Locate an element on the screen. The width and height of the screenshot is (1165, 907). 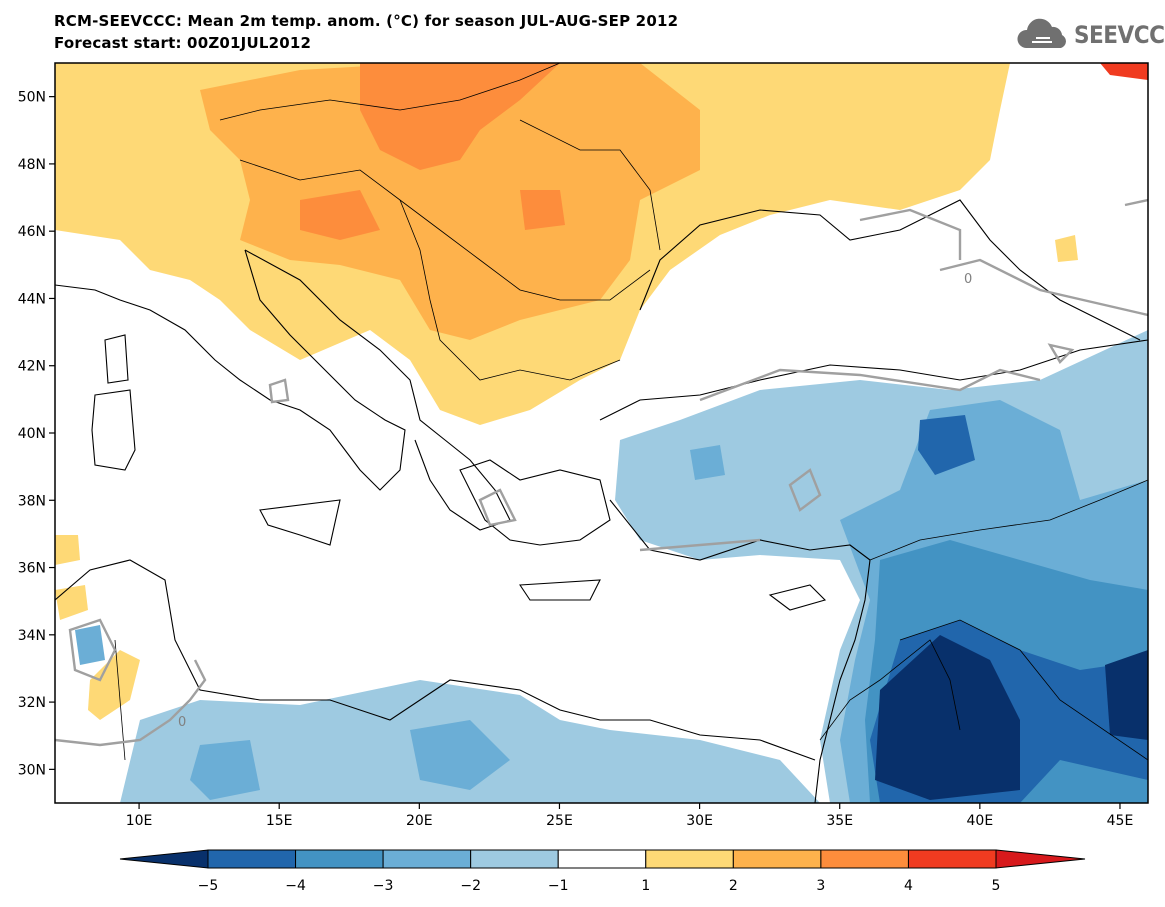
colorbar-label: −2 is located at coordinates (470, 886).